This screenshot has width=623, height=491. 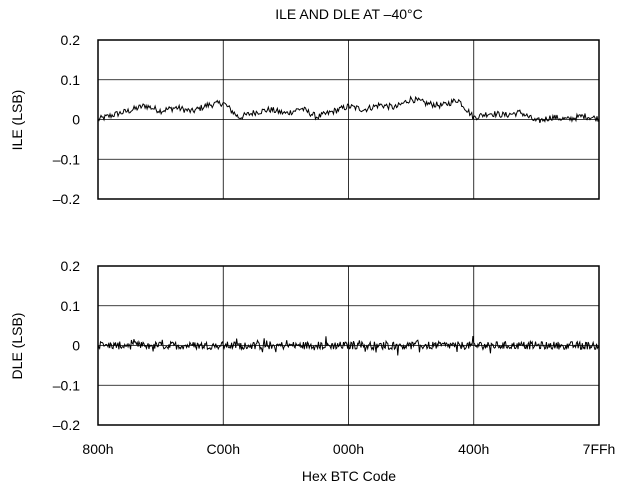 I want to click on dle-y-tick-label: –0.2, so click(x=66, y=425).